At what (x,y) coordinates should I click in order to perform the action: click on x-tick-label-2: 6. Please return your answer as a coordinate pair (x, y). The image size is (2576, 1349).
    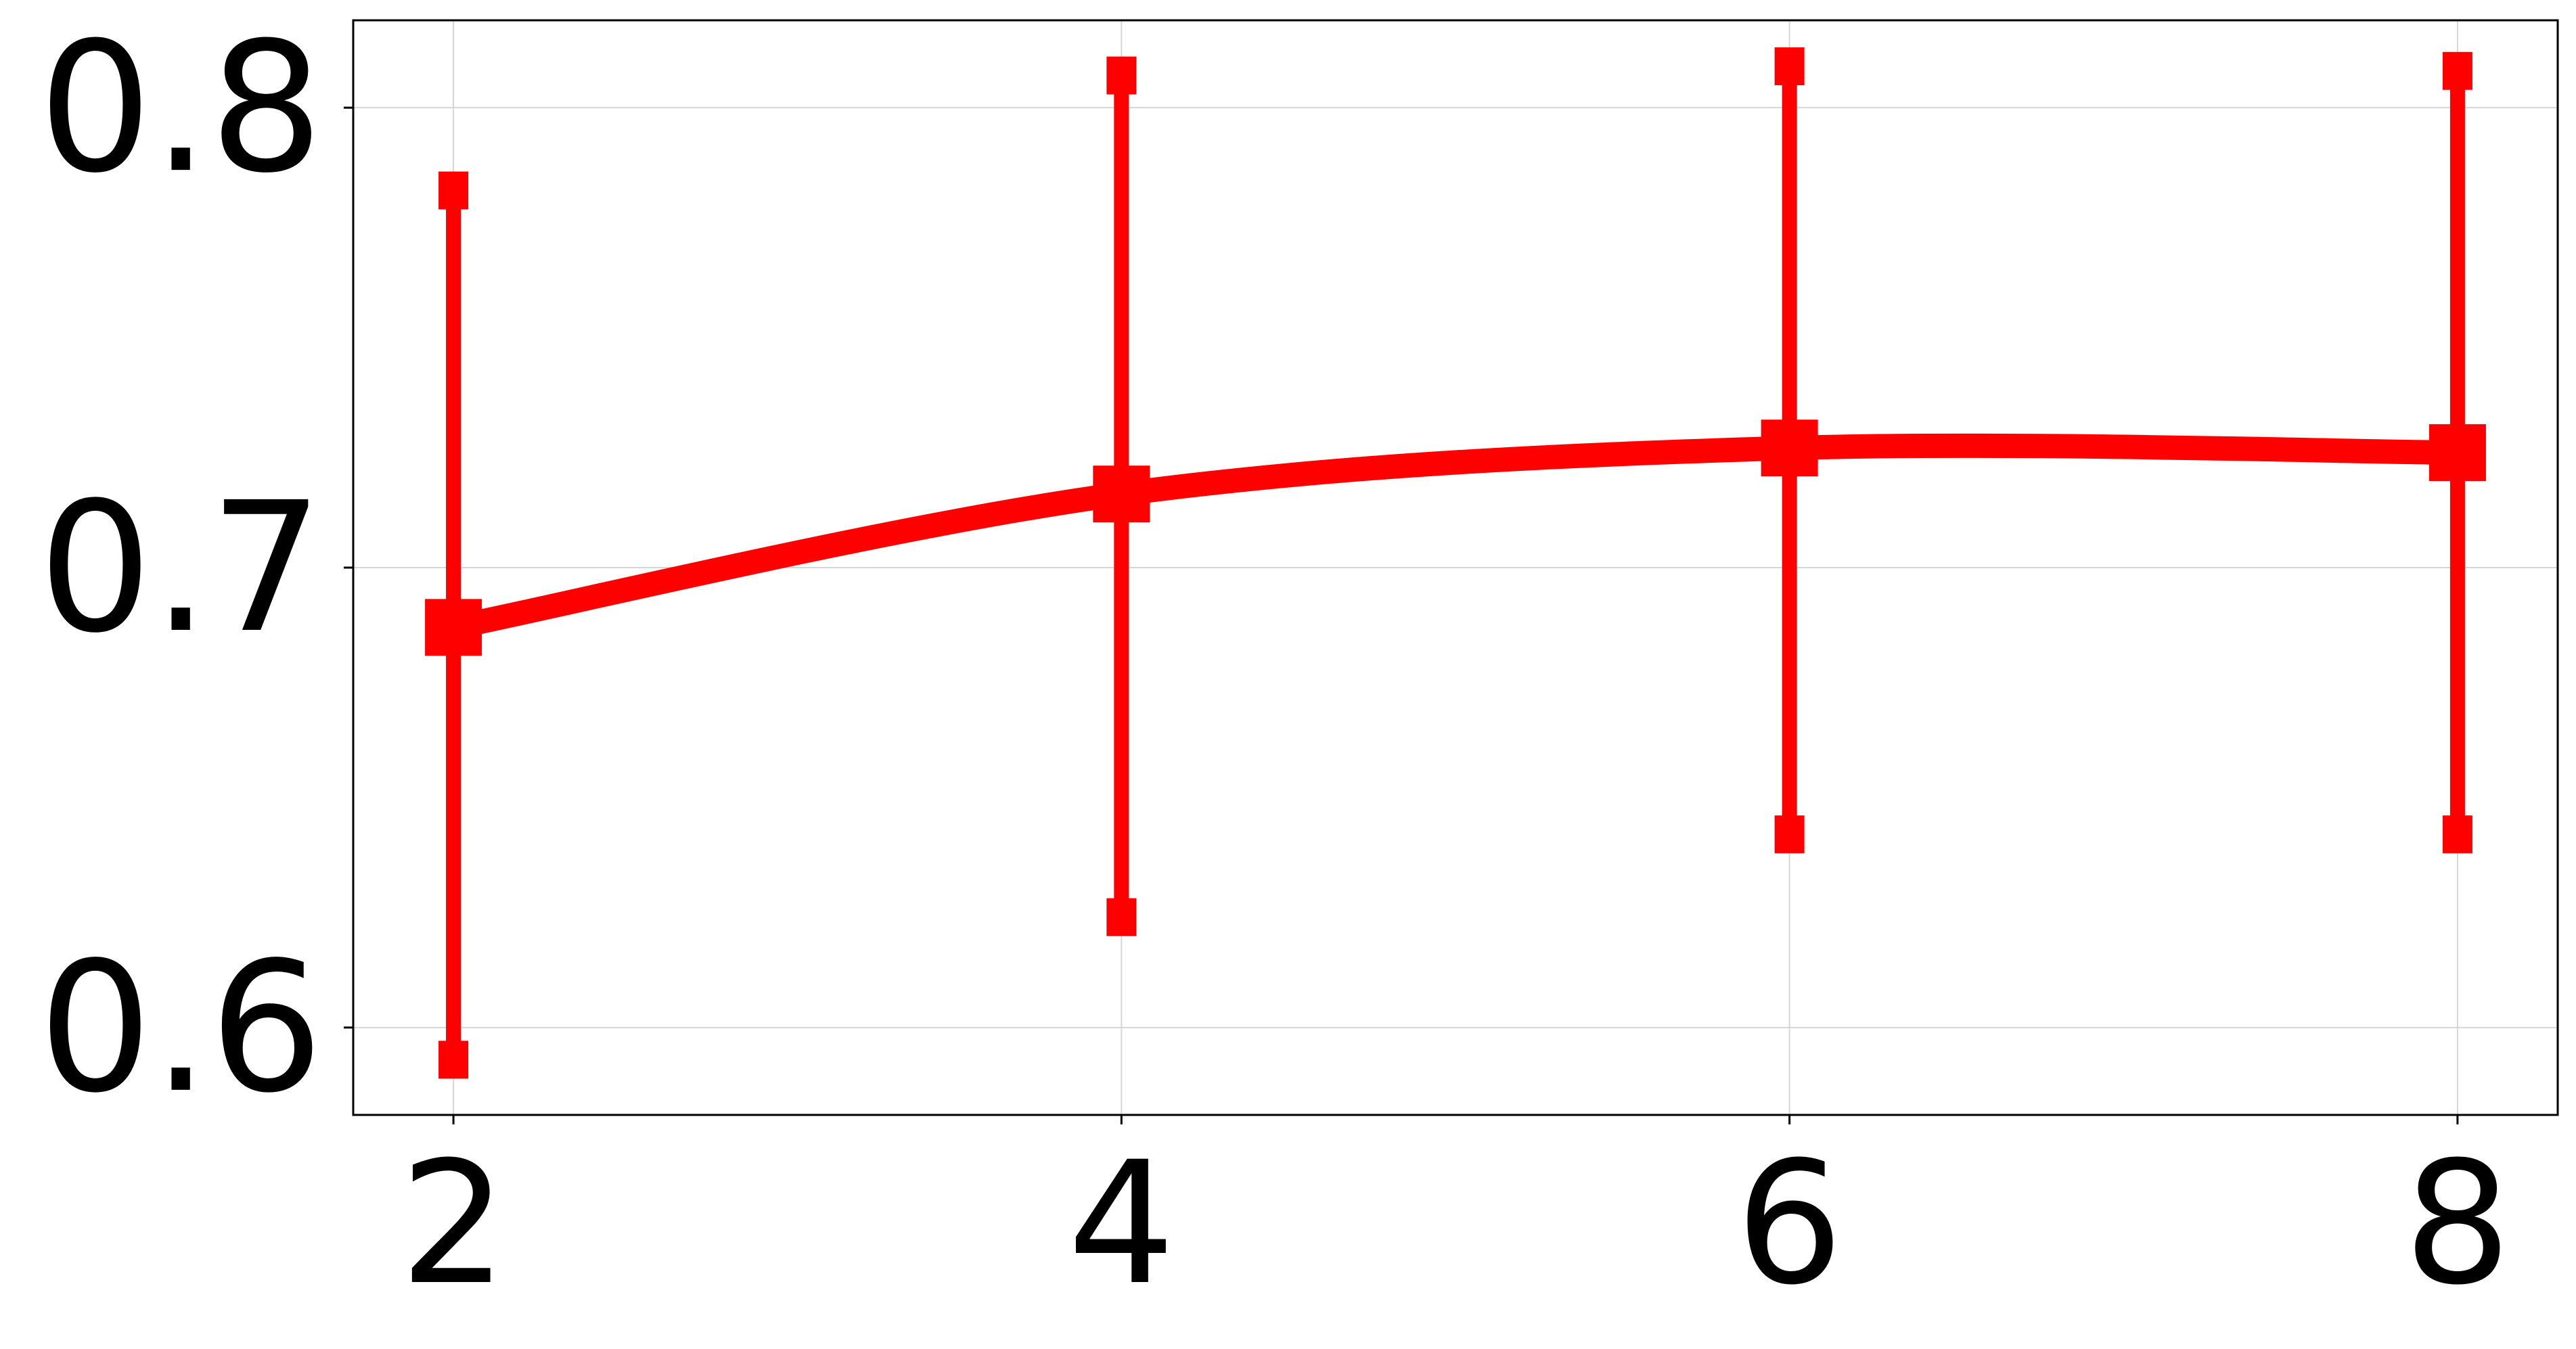
    Looking at the image, I should click on (1789, 1223).